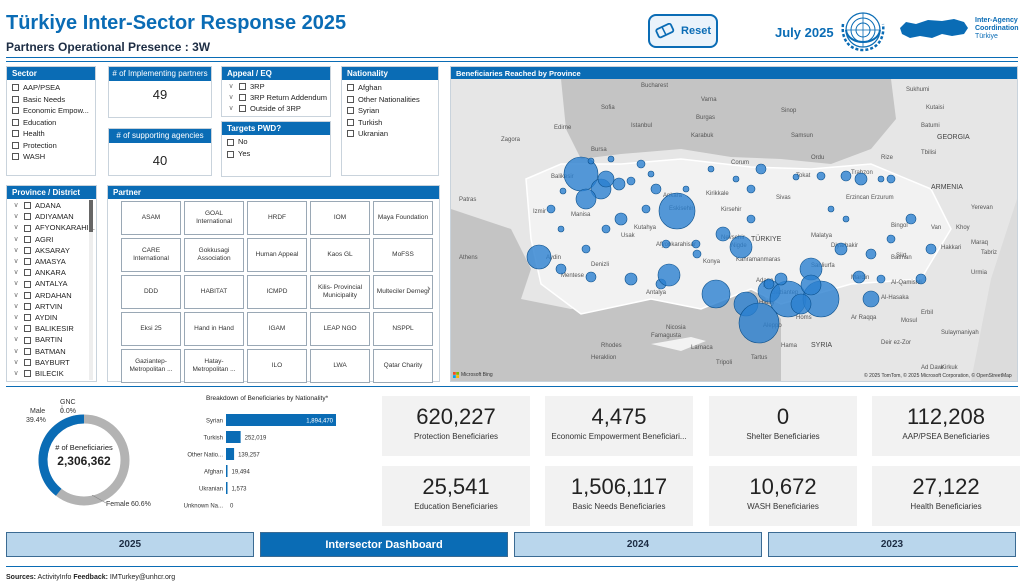 This screenshot has height=587, width=1024. Describe the element at coordinates (429, 289) in the screenshot. I see `partner-next-arrow-icon: ›` at that location.